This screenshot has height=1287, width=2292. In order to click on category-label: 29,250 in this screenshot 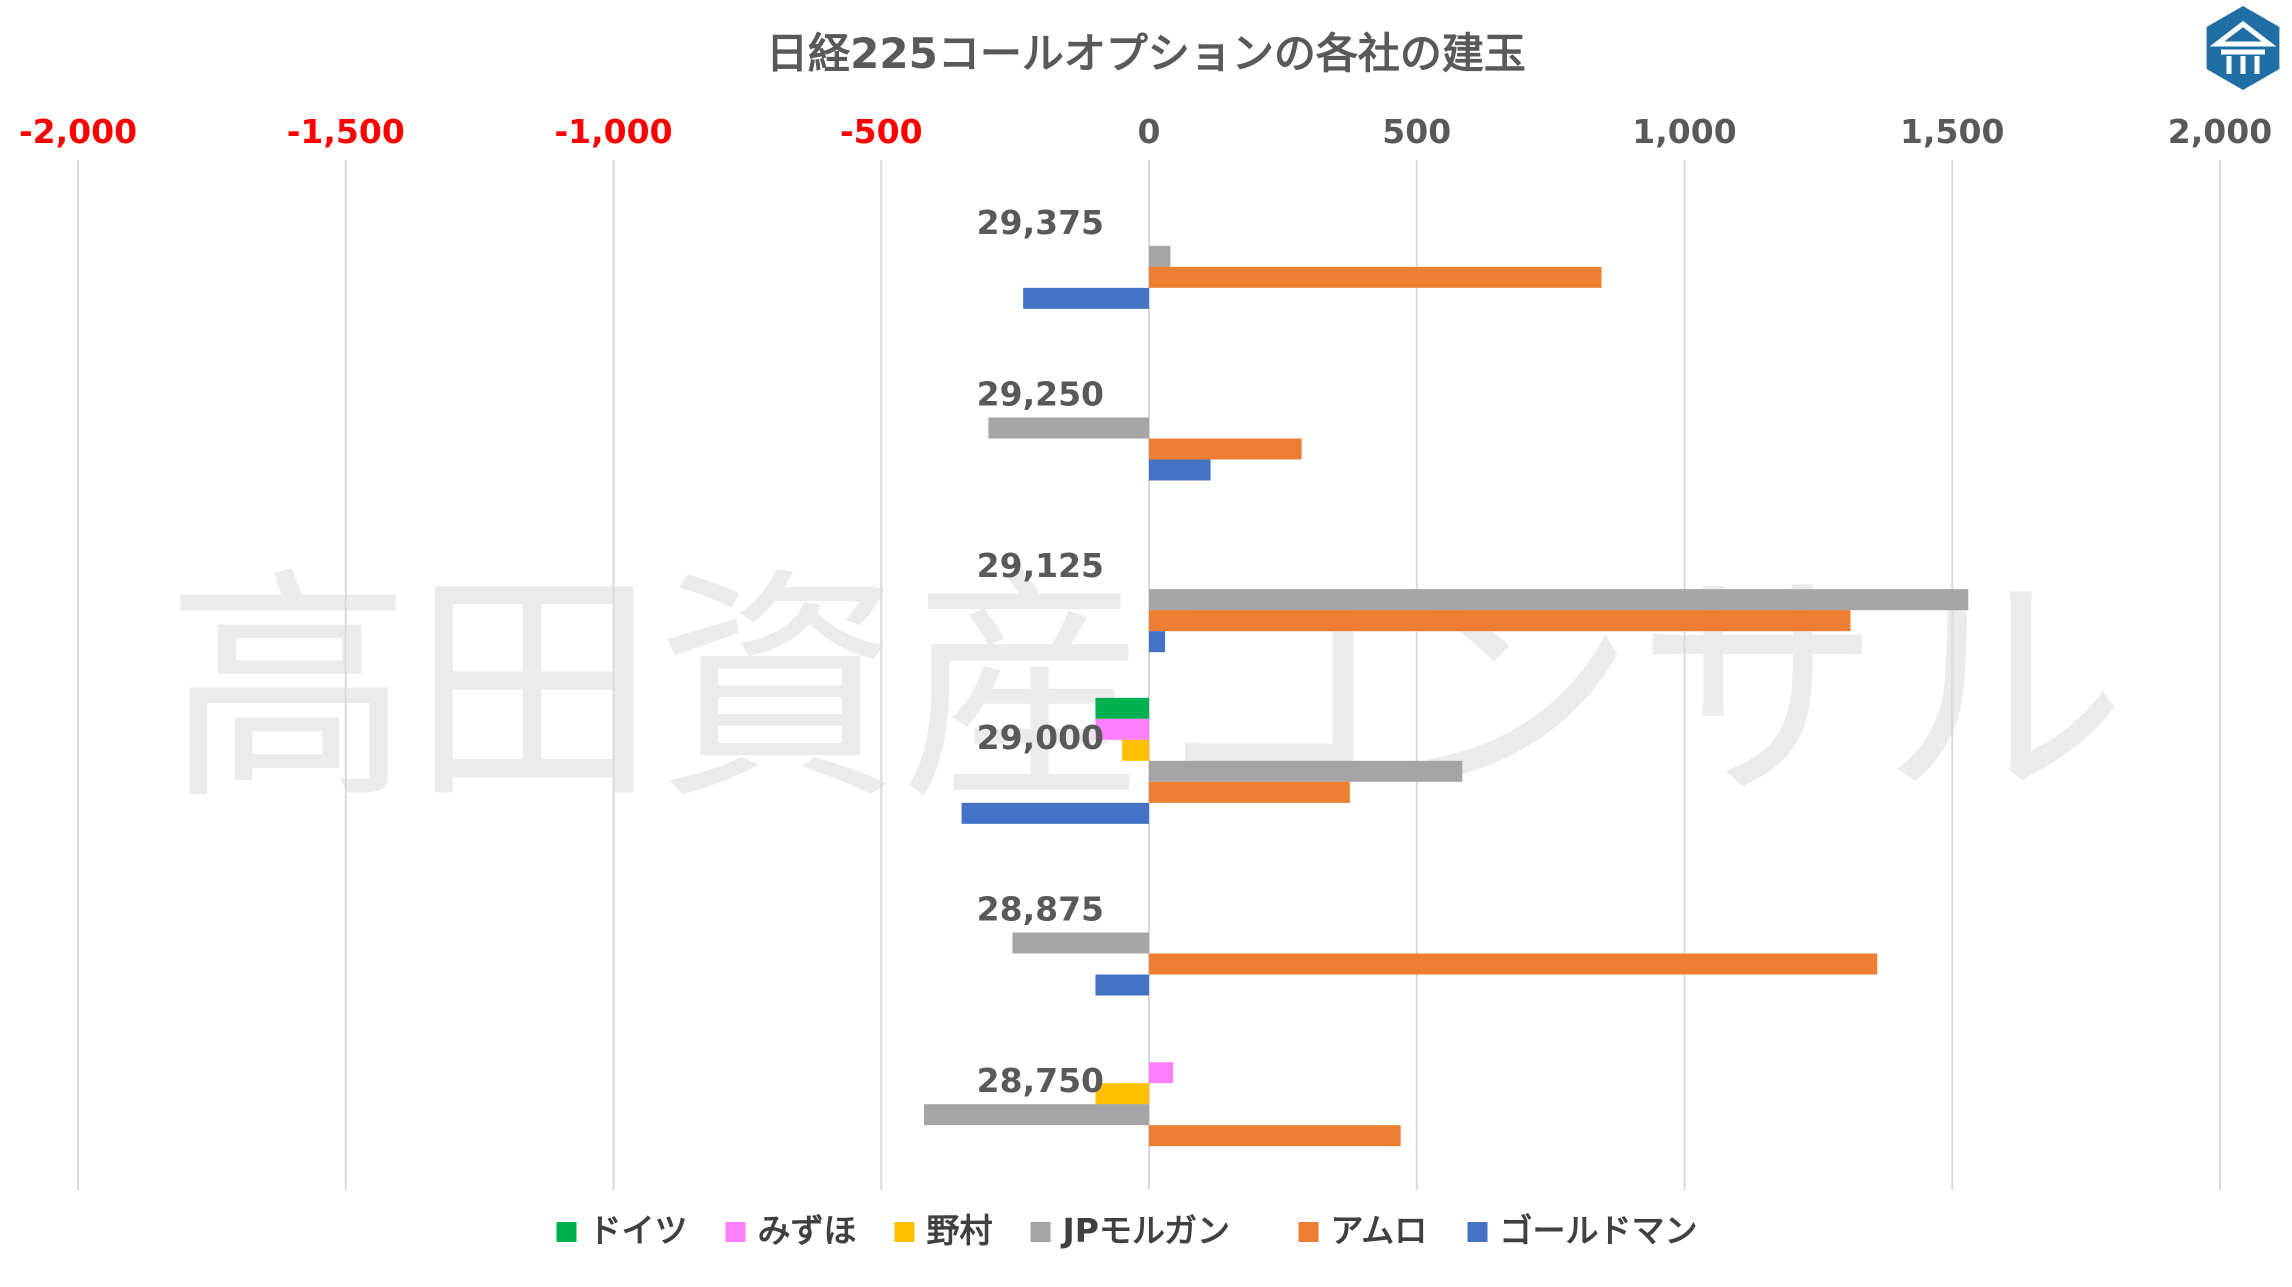, I will do `click(1040, 394)`.